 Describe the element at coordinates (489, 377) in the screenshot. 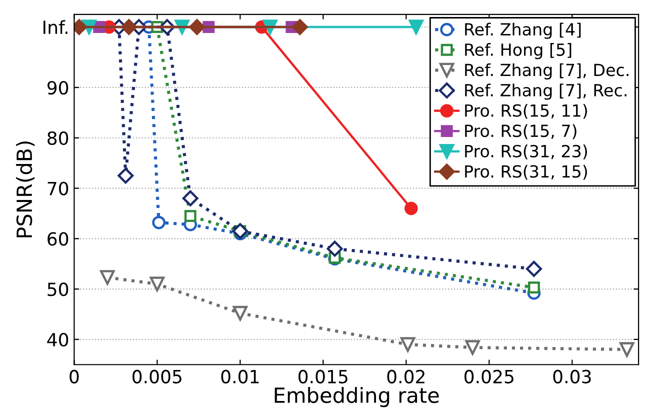

I see `x-tick-label: 0.025` at that location.